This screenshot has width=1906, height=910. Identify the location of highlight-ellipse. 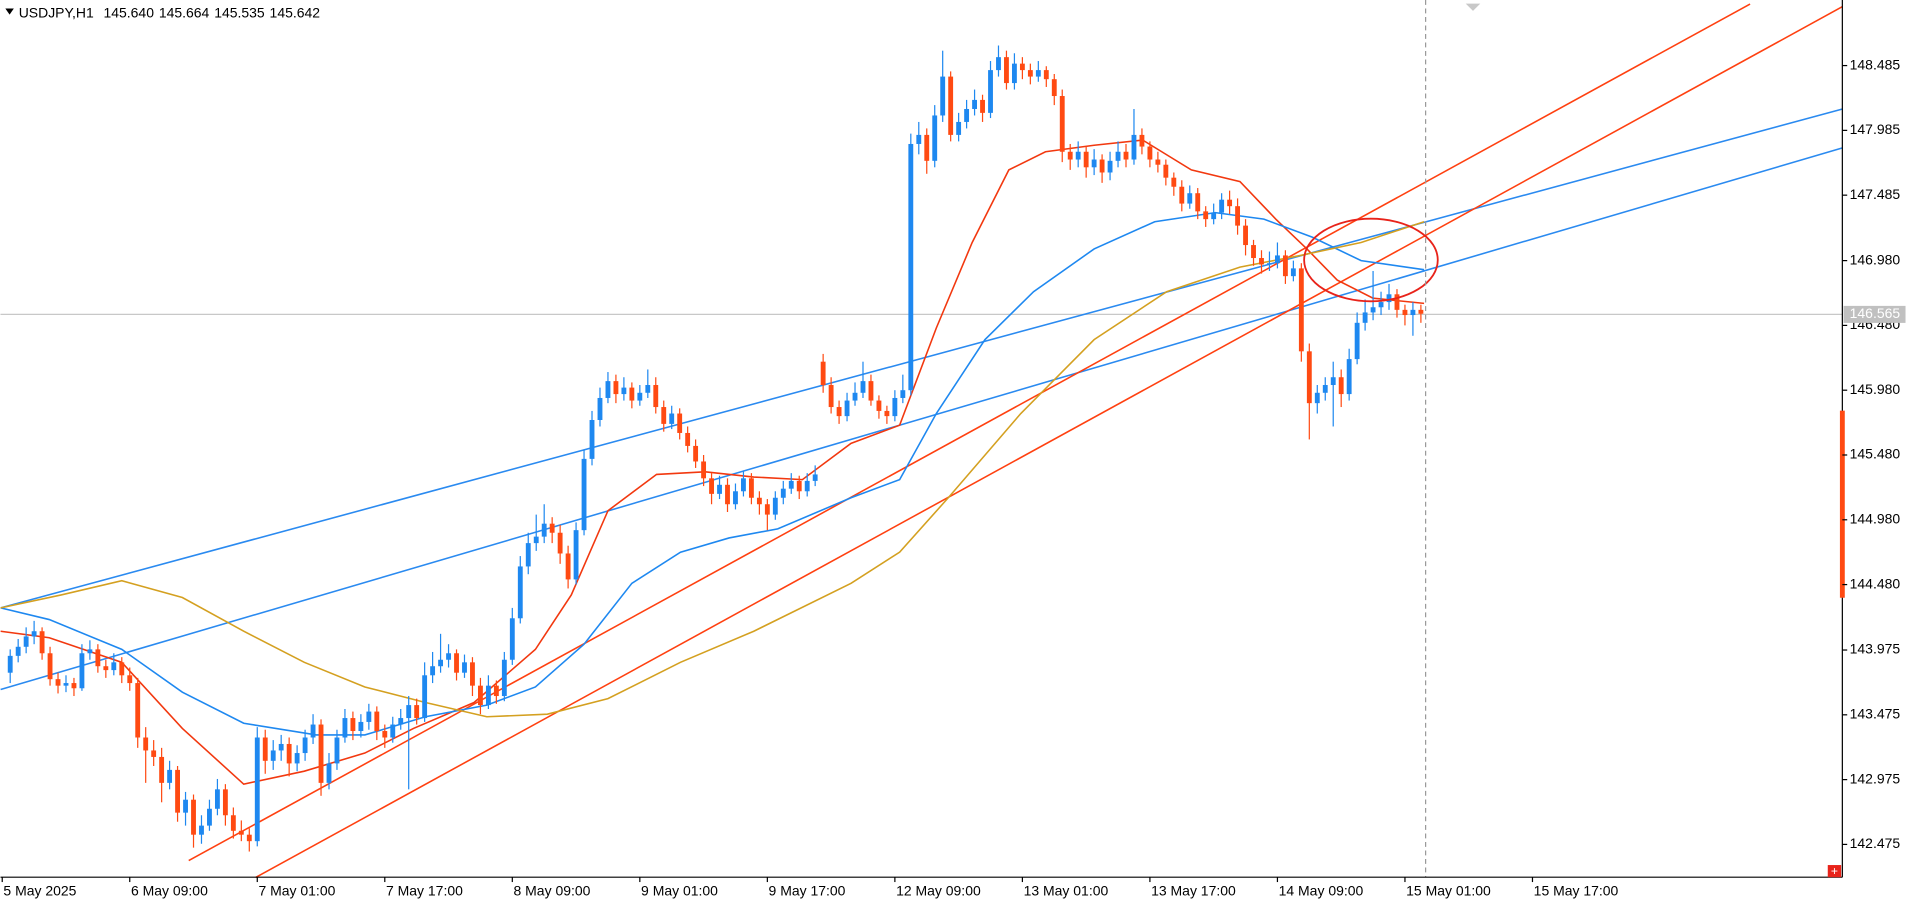
(1371, 260).